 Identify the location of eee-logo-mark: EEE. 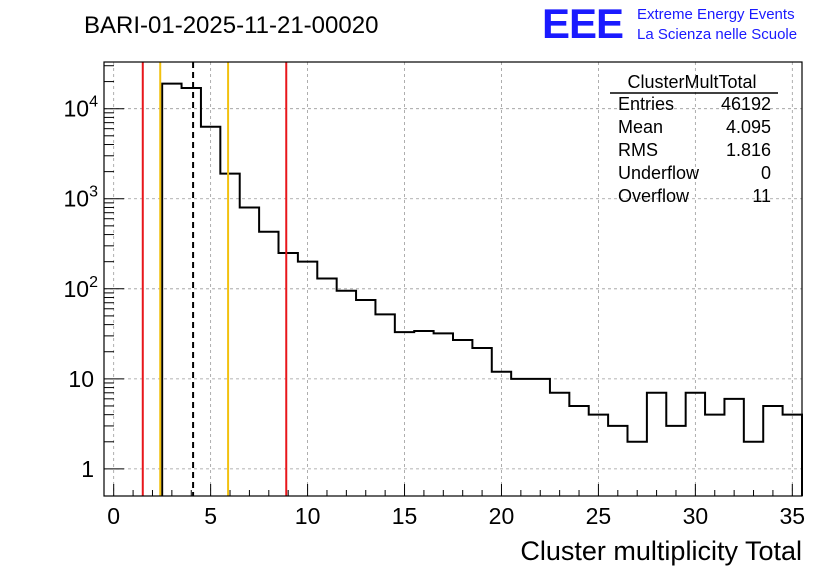
(582, 23).